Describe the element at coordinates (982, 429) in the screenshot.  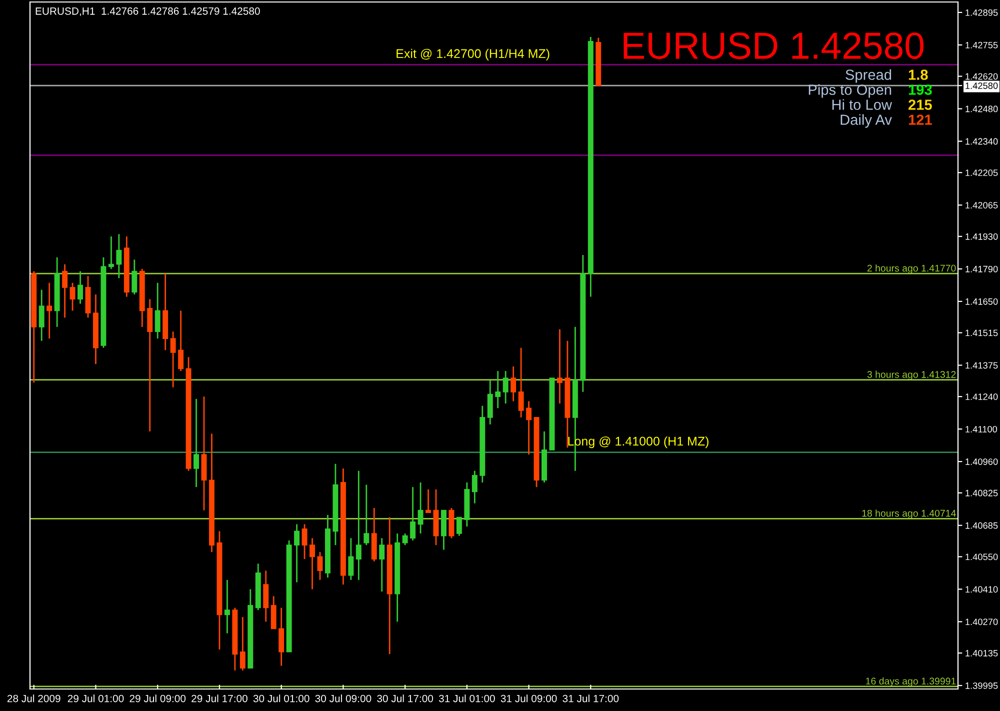
I see `y-tick-label: 1.41100` at that location.